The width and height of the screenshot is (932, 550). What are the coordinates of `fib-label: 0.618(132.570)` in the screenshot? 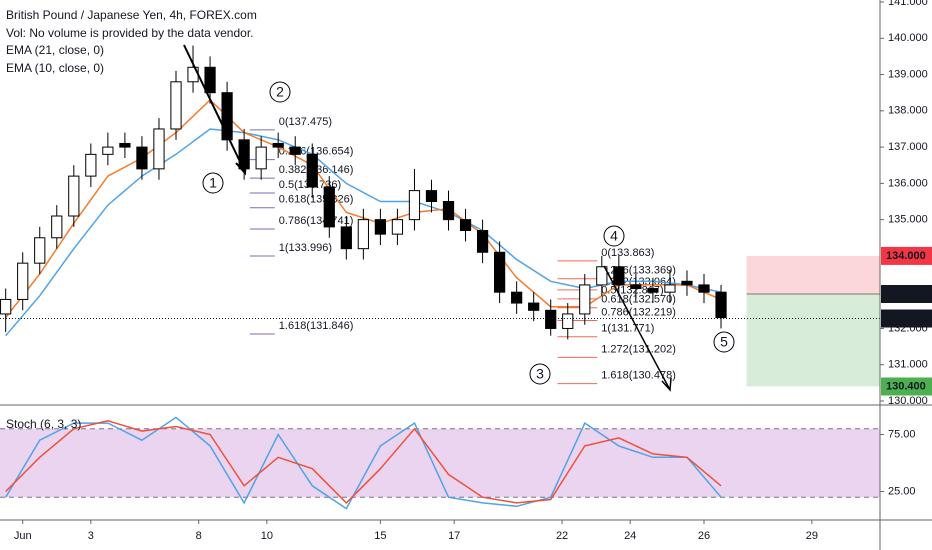 It's located at (638, 300).